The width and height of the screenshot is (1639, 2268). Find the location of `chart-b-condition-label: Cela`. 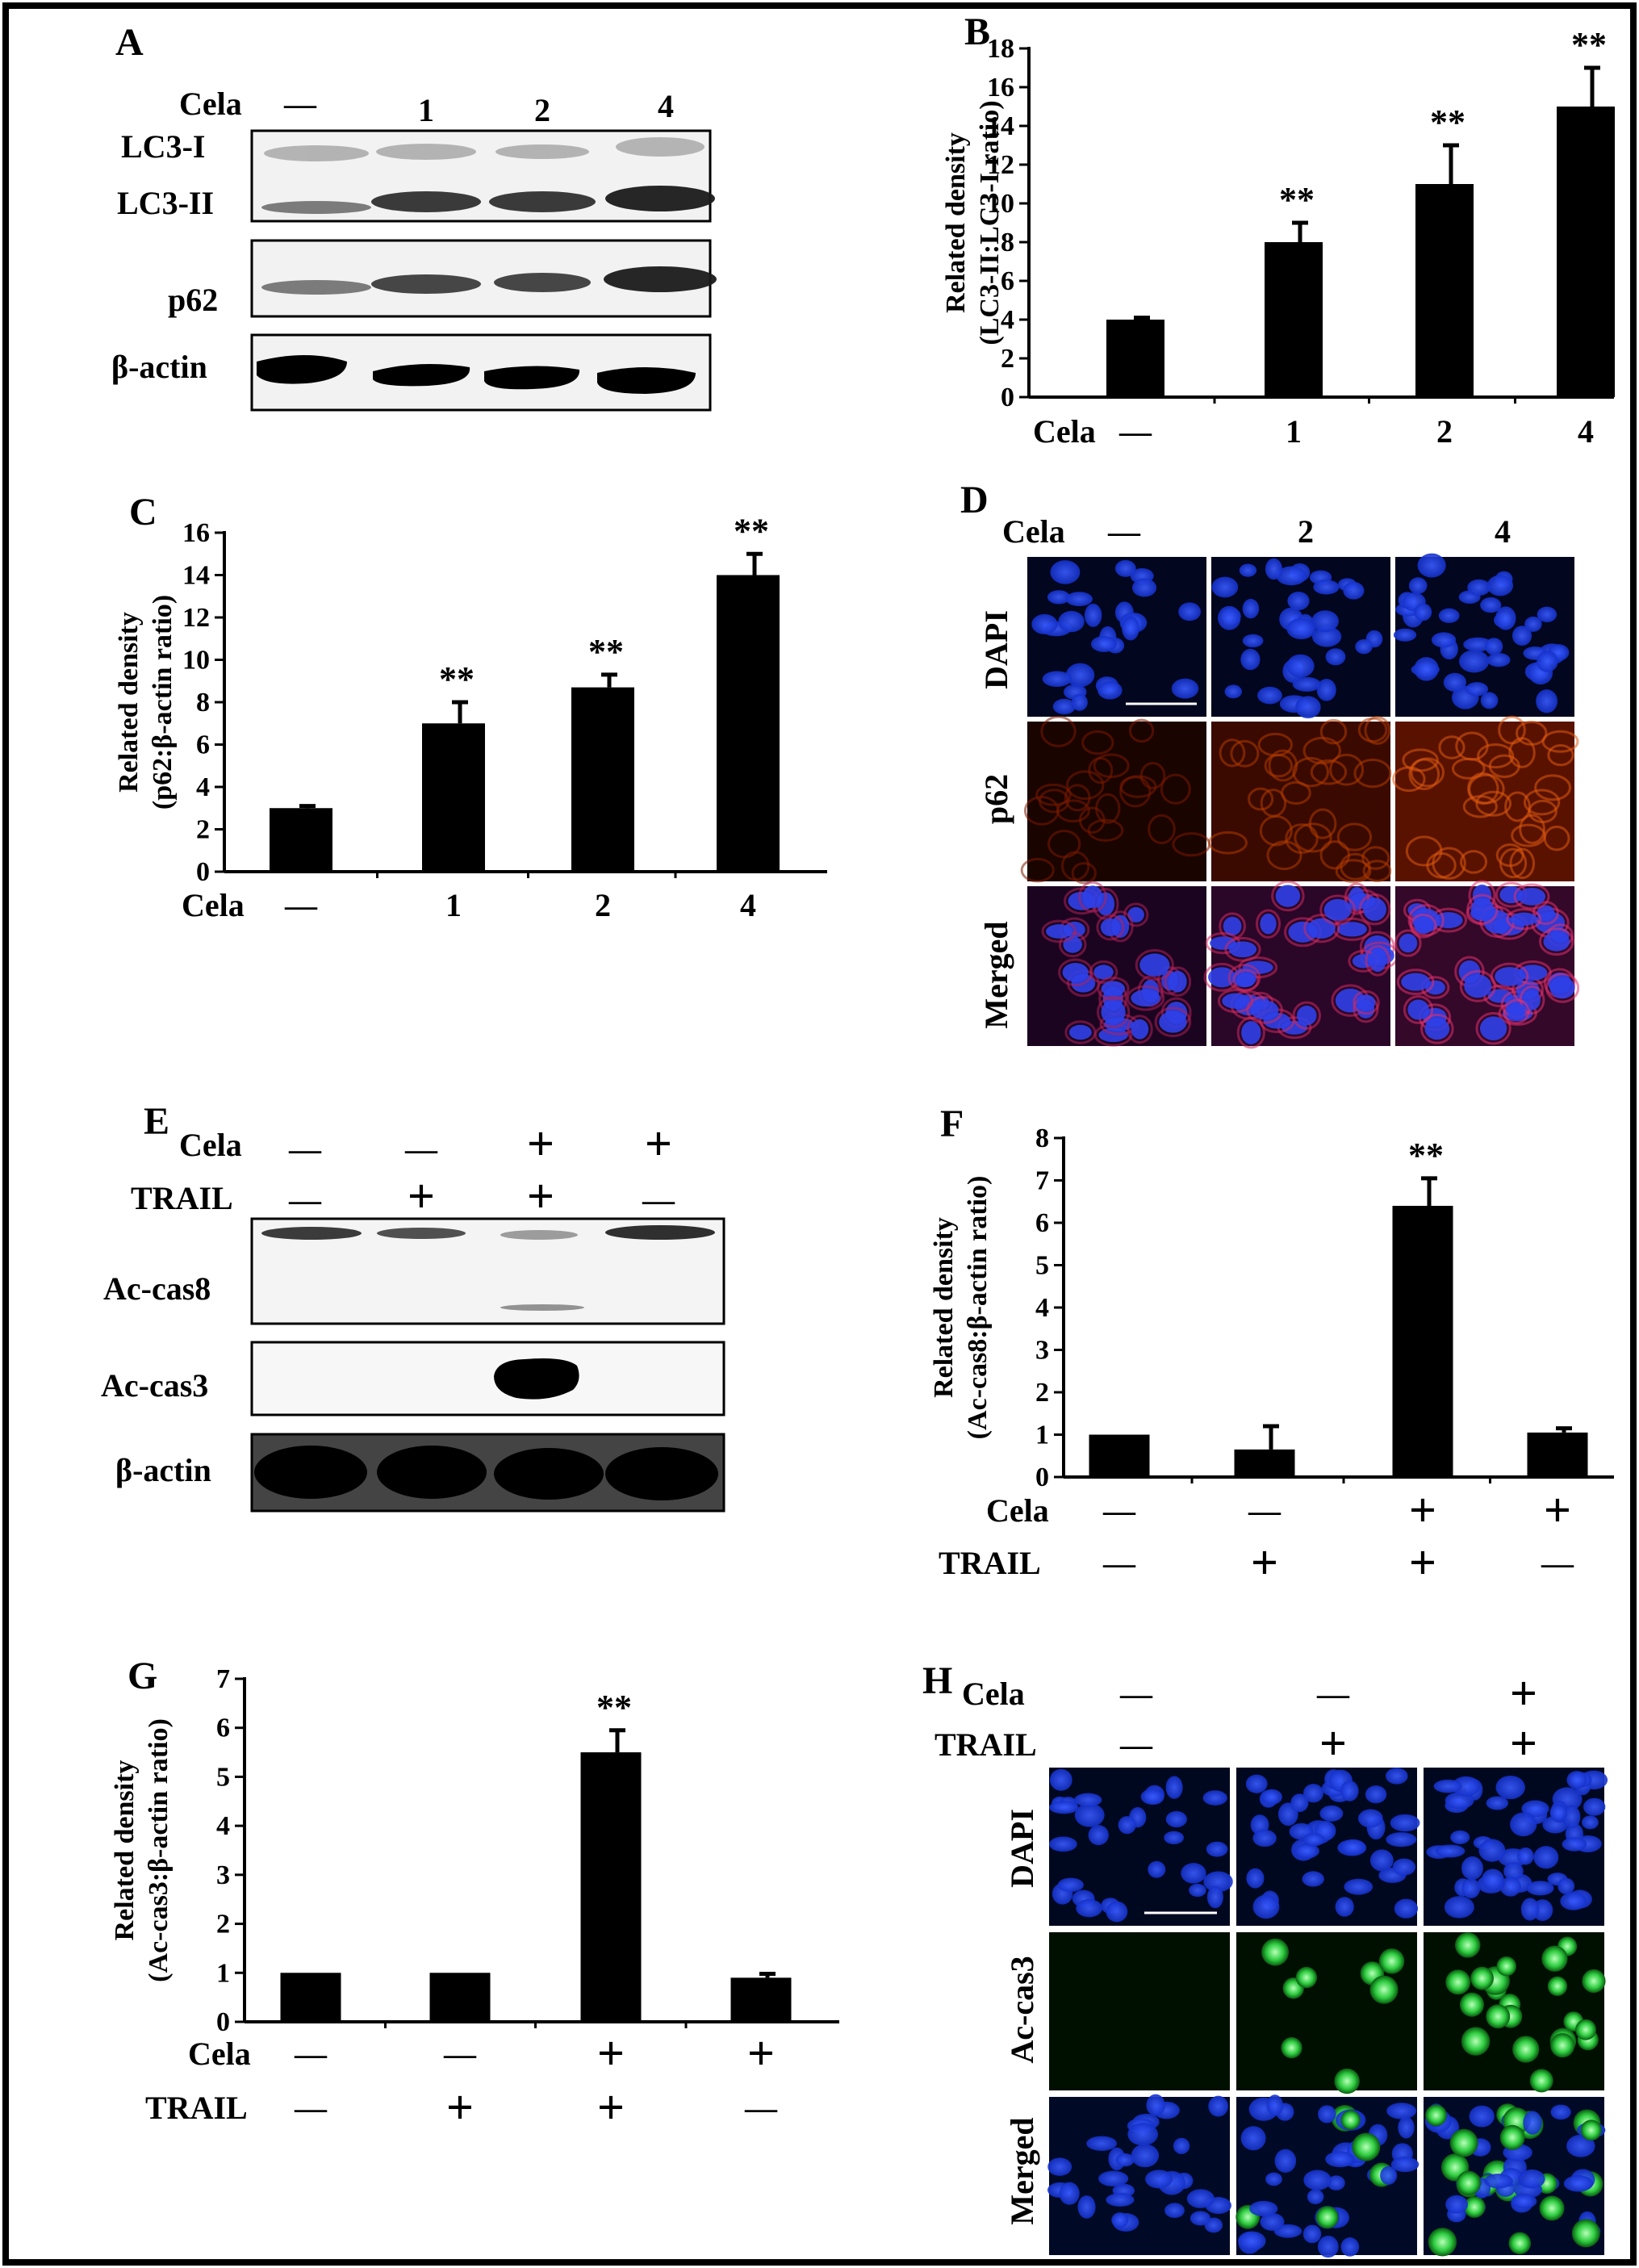

chart-b-condition-label: Cela is located at coordinates (1064, 431).